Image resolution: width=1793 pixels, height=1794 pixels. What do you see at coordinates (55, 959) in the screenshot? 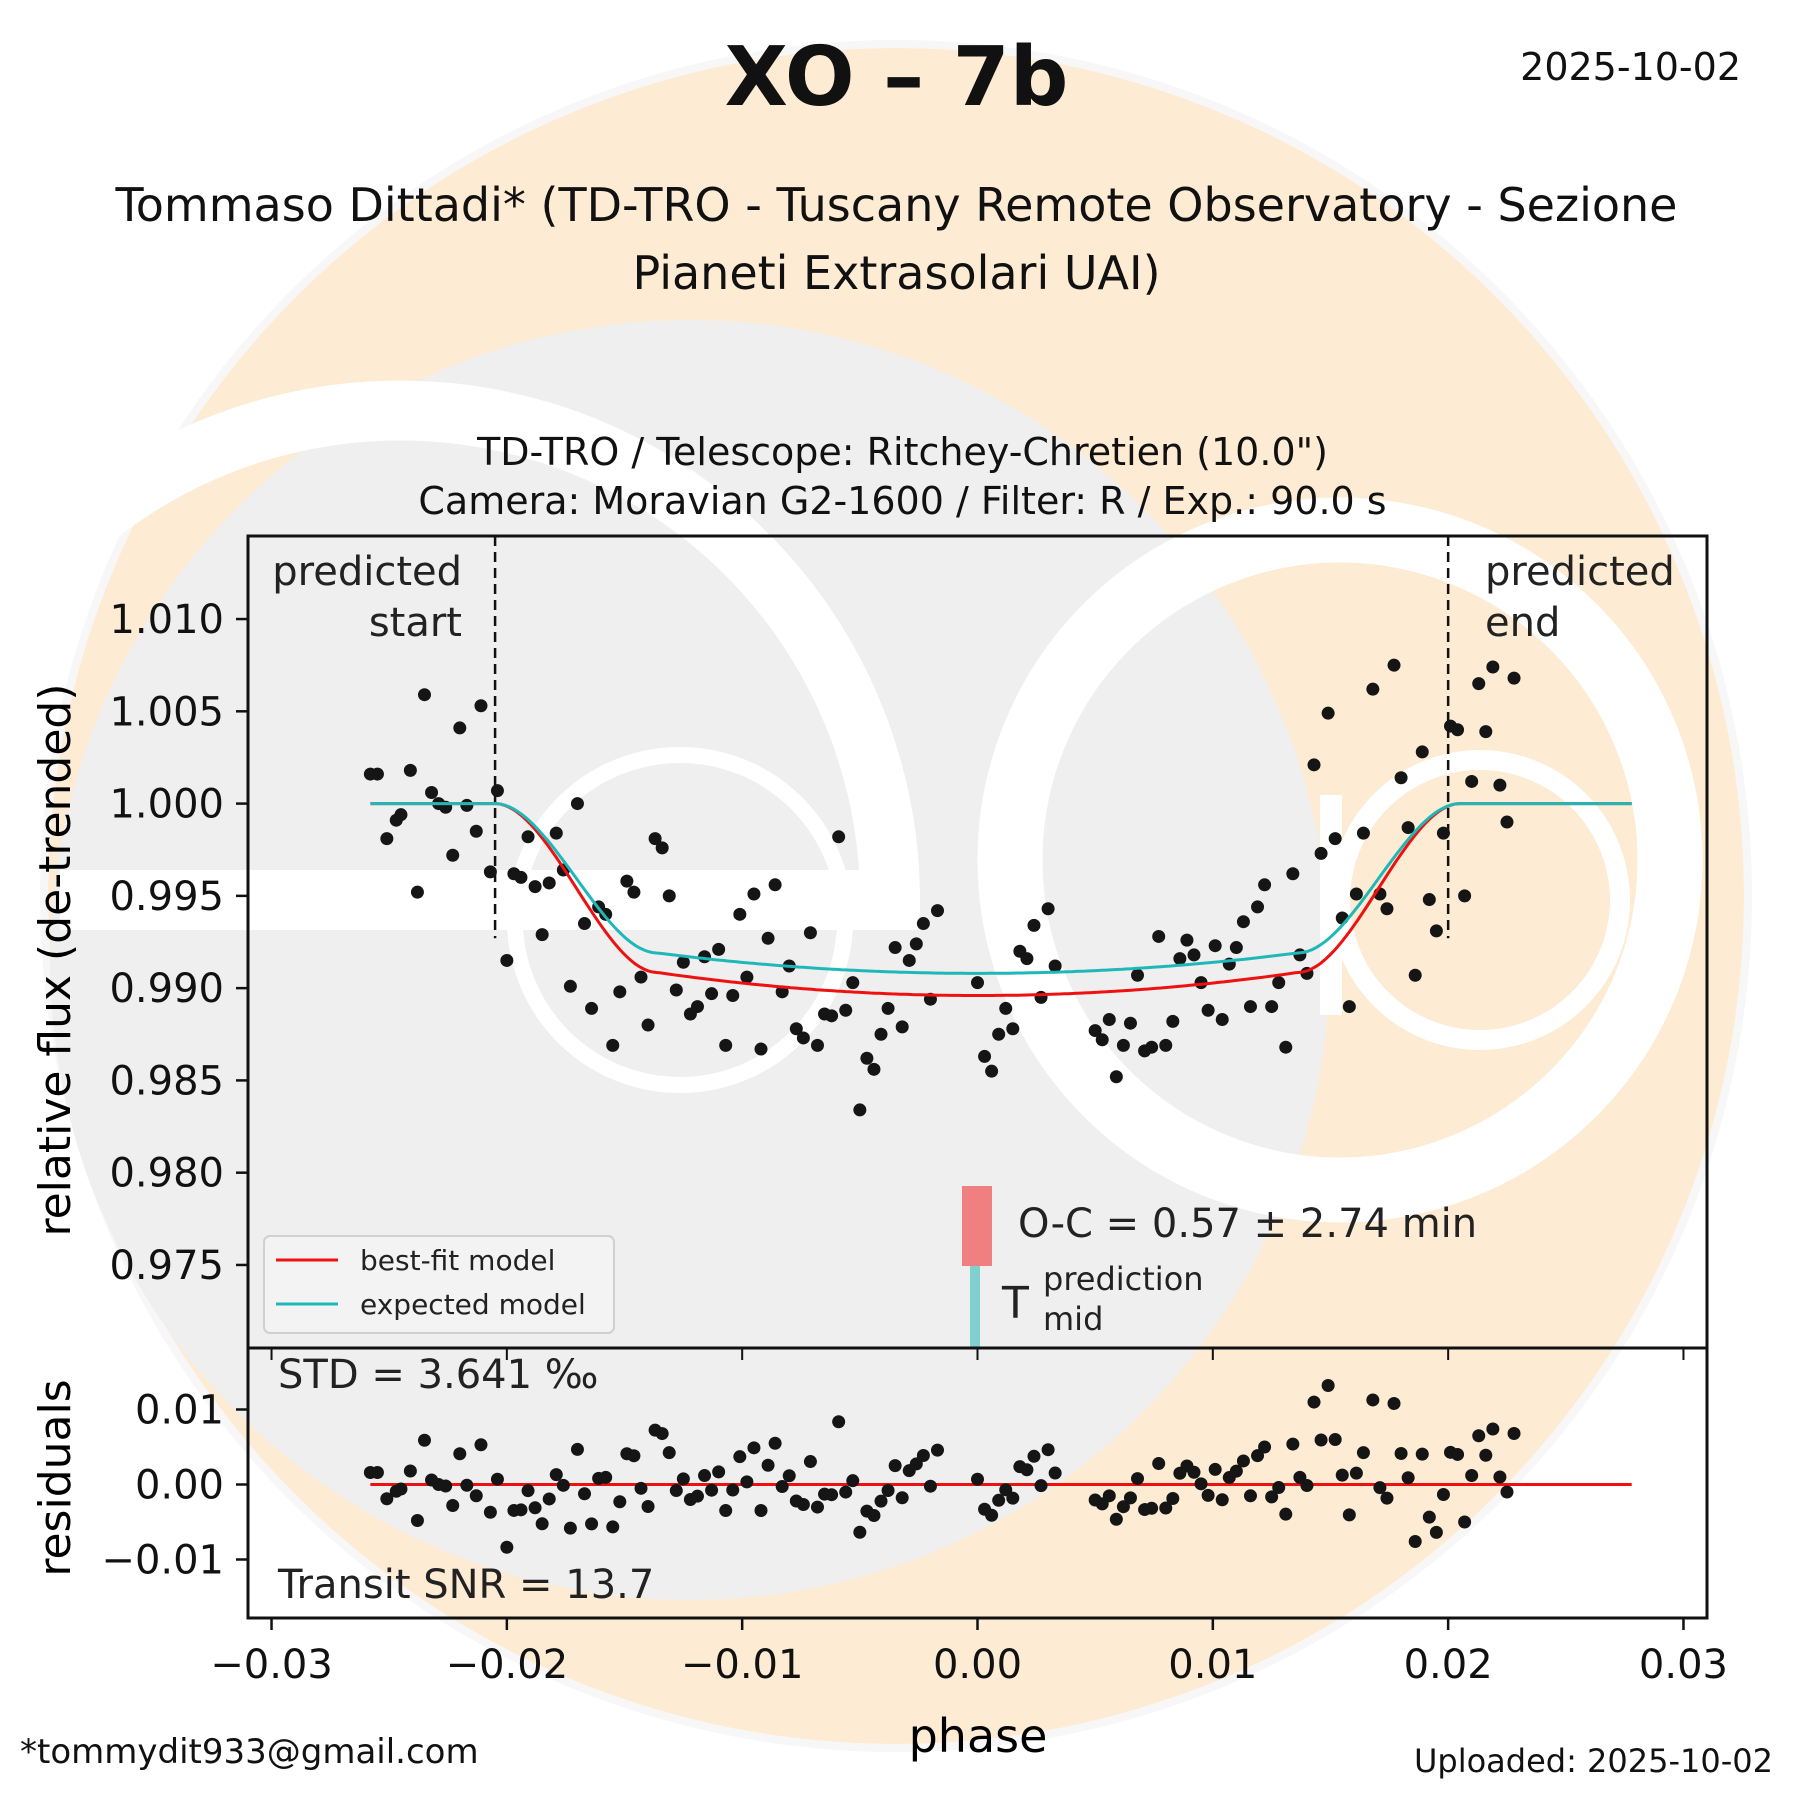
I see `y-axis-label: relative flux (de-trended)` at bounding box center [55, 959].